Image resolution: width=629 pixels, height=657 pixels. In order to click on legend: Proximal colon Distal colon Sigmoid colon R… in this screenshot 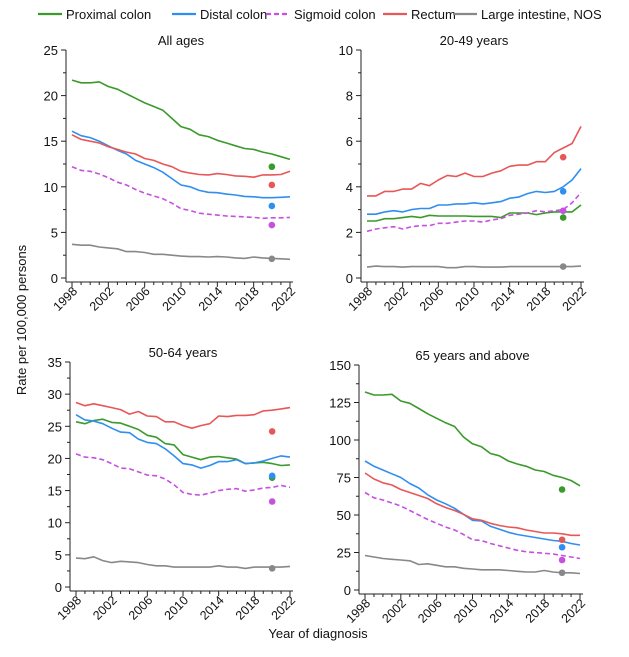, I will do `click(320, 14)`.